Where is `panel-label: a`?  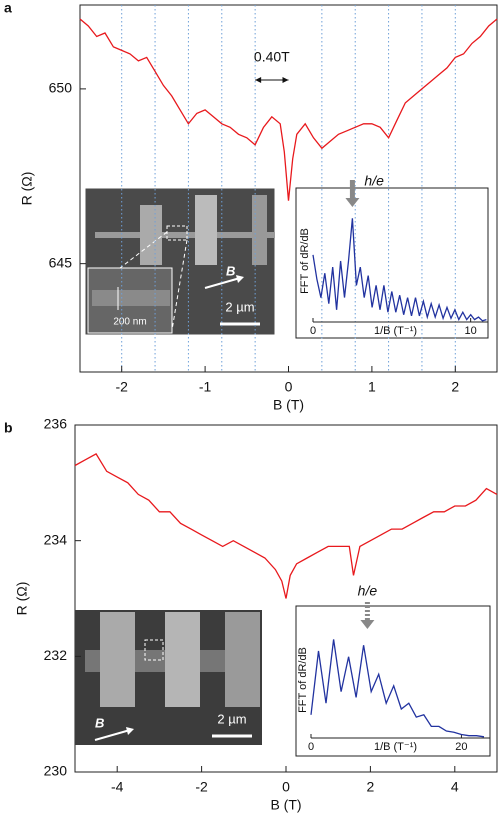
panel-label: a is located at coordinates (8, 8).